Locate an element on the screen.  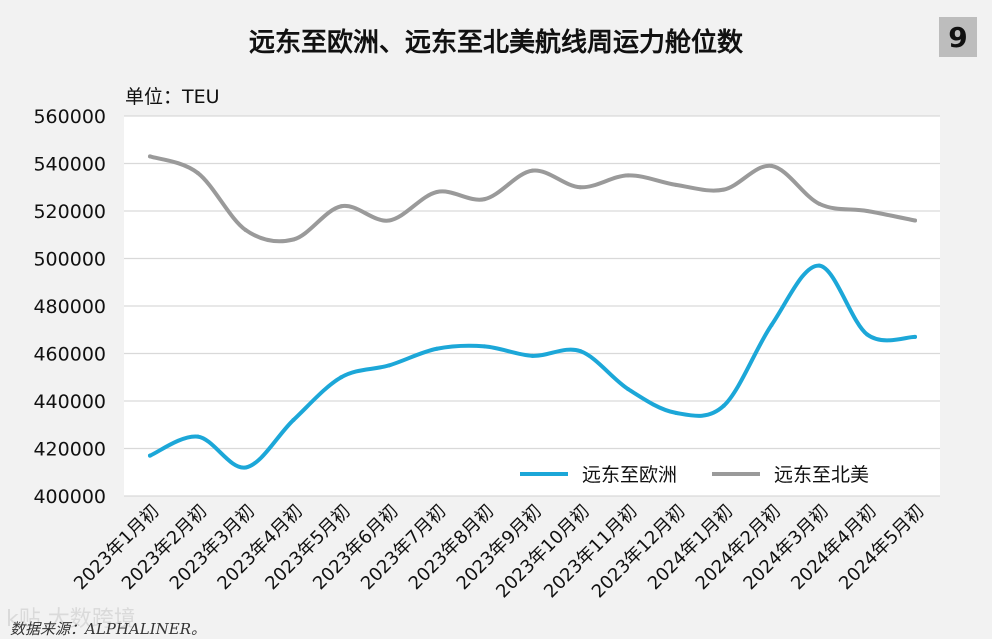
y-tick-label: 500000 is located at coordinates (69, 260).